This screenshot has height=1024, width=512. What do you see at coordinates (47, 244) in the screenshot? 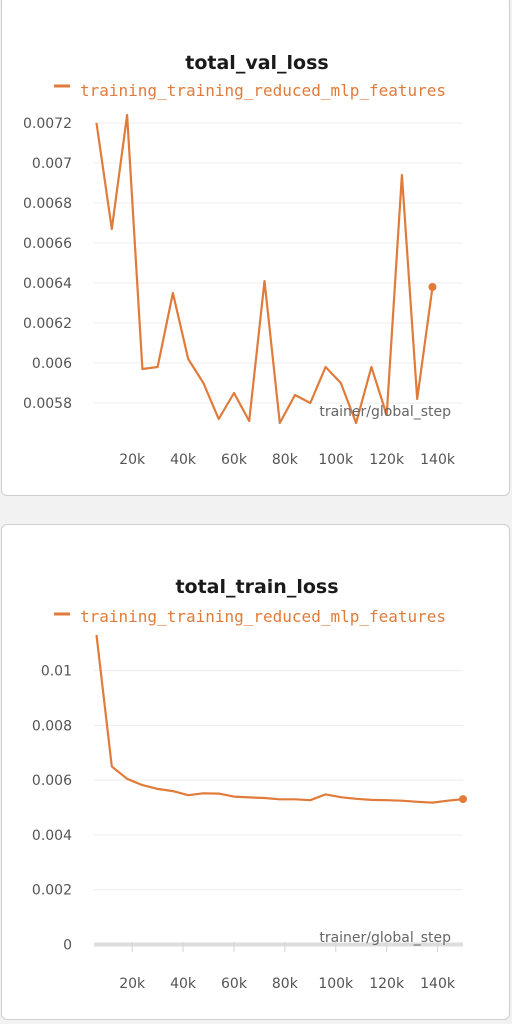
I see `y-tick-label: 0.0066` at bounding box center [47, 244].